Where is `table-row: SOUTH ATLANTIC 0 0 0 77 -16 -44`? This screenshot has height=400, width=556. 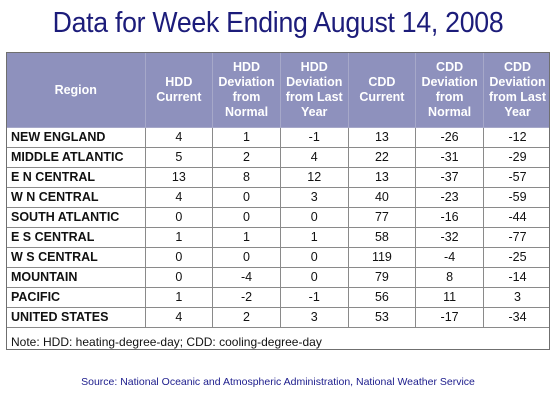 table-row: SOUTH ATLANTIC 0 0 0 77 -16 -44 is located at coordinates (278, 217).